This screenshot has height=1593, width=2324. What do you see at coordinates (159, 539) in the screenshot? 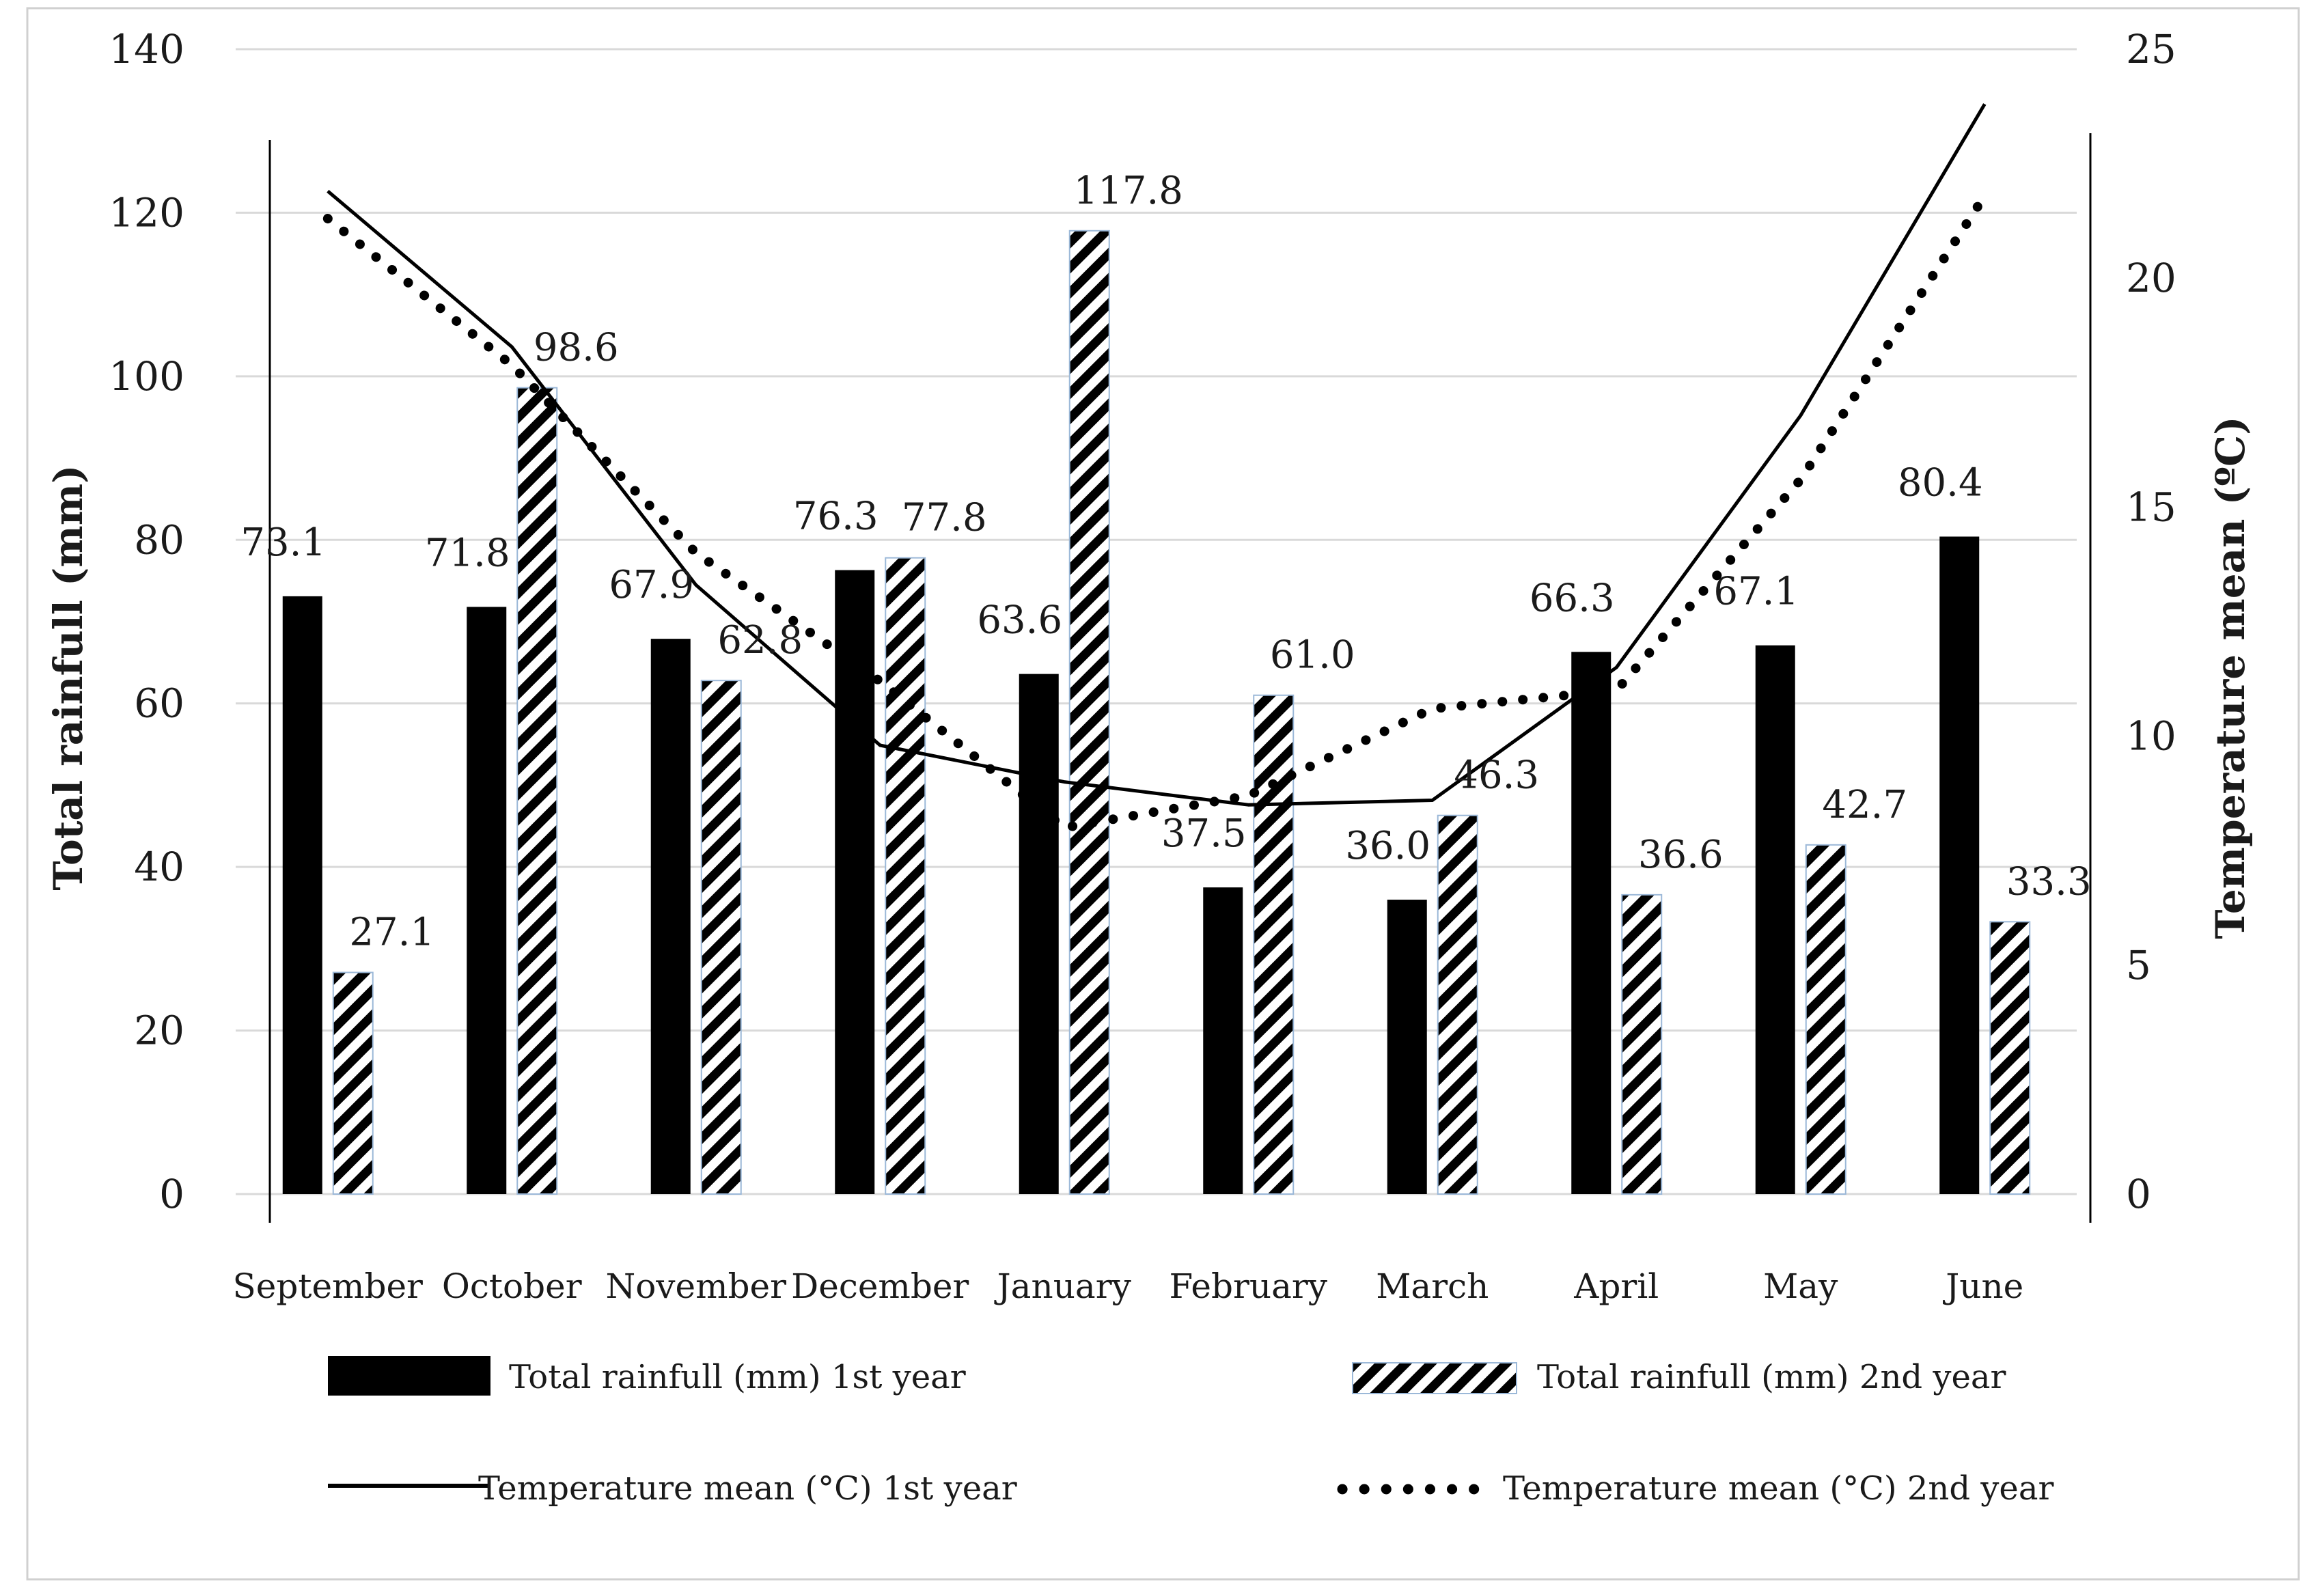
I see `left-tick-80: 80` at bounding box center [159, 539].